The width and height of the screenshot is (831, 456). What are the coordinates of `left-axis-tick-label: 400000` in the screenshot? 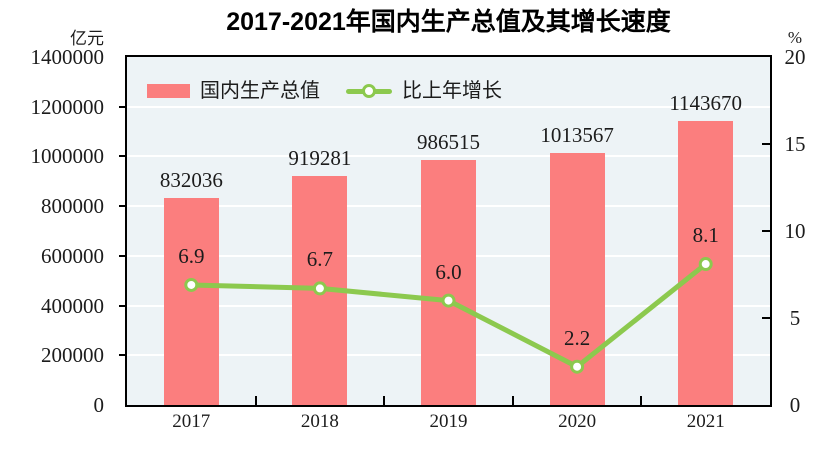 It's located at (72, 305).